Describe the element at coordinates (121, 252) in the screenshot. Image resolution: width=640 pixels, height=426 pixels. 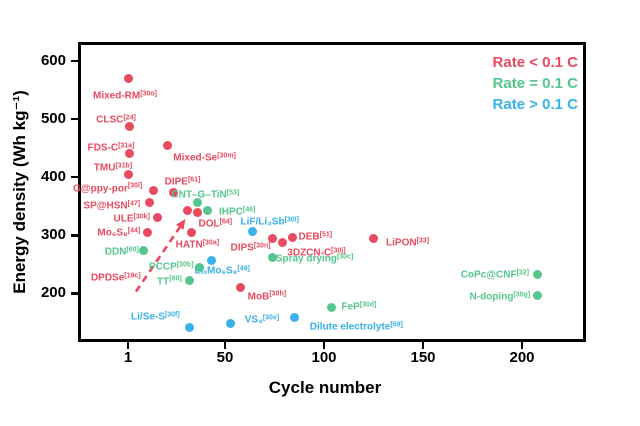
I see `data-point-label: DDN[60]` at that location.